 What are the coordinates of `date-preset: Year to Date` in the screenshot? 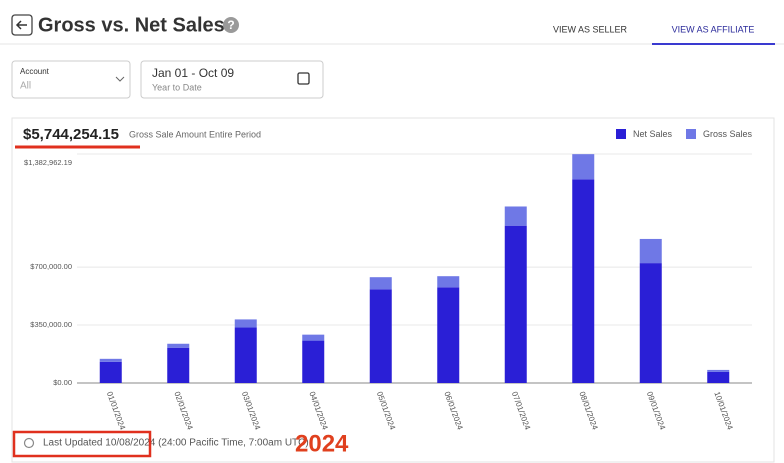 It's located at (177, 87).